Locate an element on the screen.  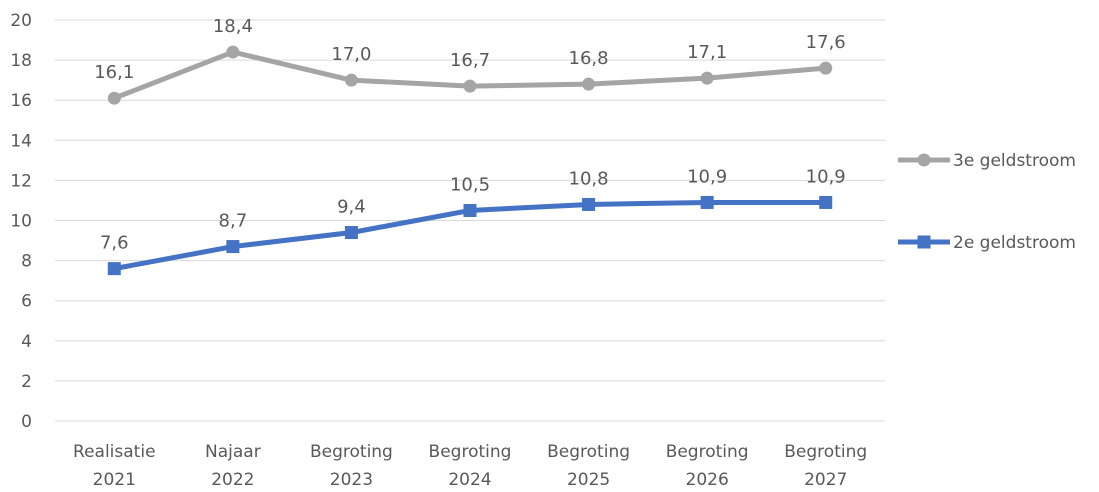
data-label: 16,1 is located at coordinates (114, 72).